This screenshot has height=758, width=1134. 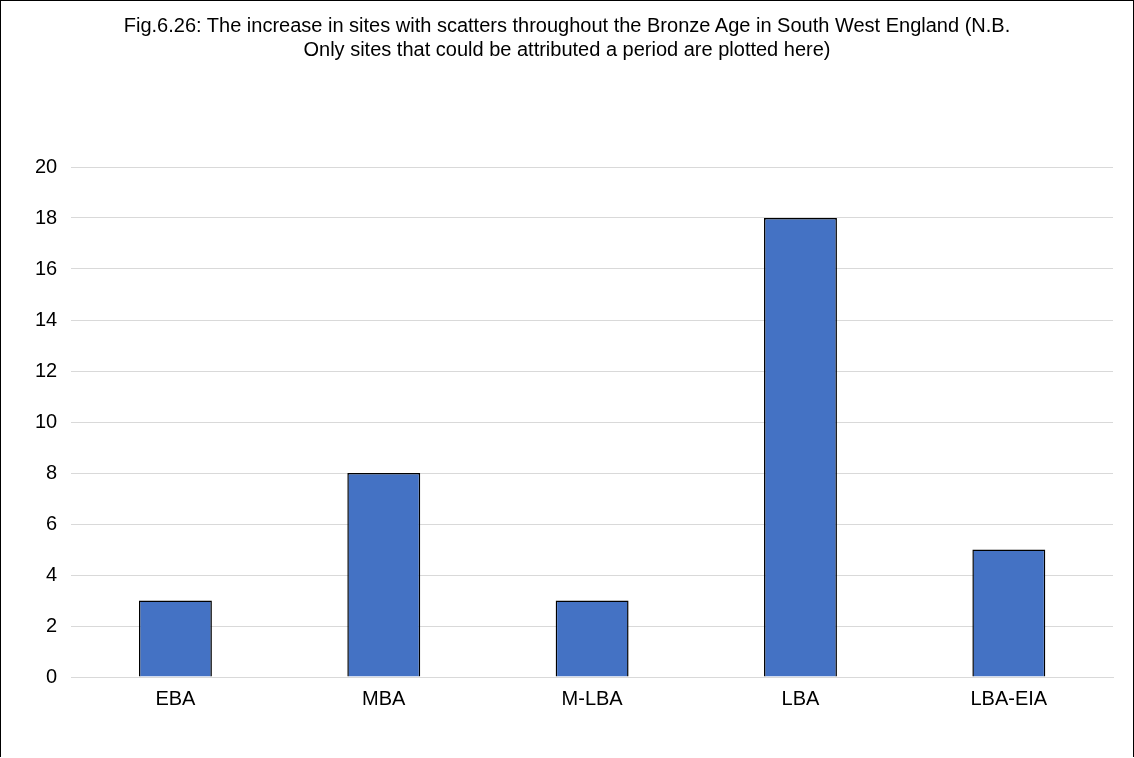 What do you see at coordinates (567, 37) in the screenshot?
I see `chart-title: Fig.6.26: The increase in sites with scatters throughout the Bronze Age in South West England (N.B. Only sites that could be attributed a period are plotted here)` at bounding box center [567, 37].